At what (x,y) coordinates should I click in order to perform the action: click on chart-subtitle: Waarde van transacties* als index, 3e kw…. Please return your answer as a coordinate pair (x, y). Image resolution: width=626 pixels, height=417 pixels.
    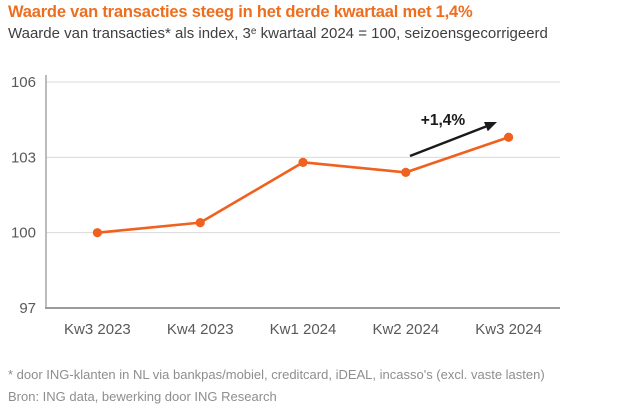
    Looking at the image, I should click on (314, 35).